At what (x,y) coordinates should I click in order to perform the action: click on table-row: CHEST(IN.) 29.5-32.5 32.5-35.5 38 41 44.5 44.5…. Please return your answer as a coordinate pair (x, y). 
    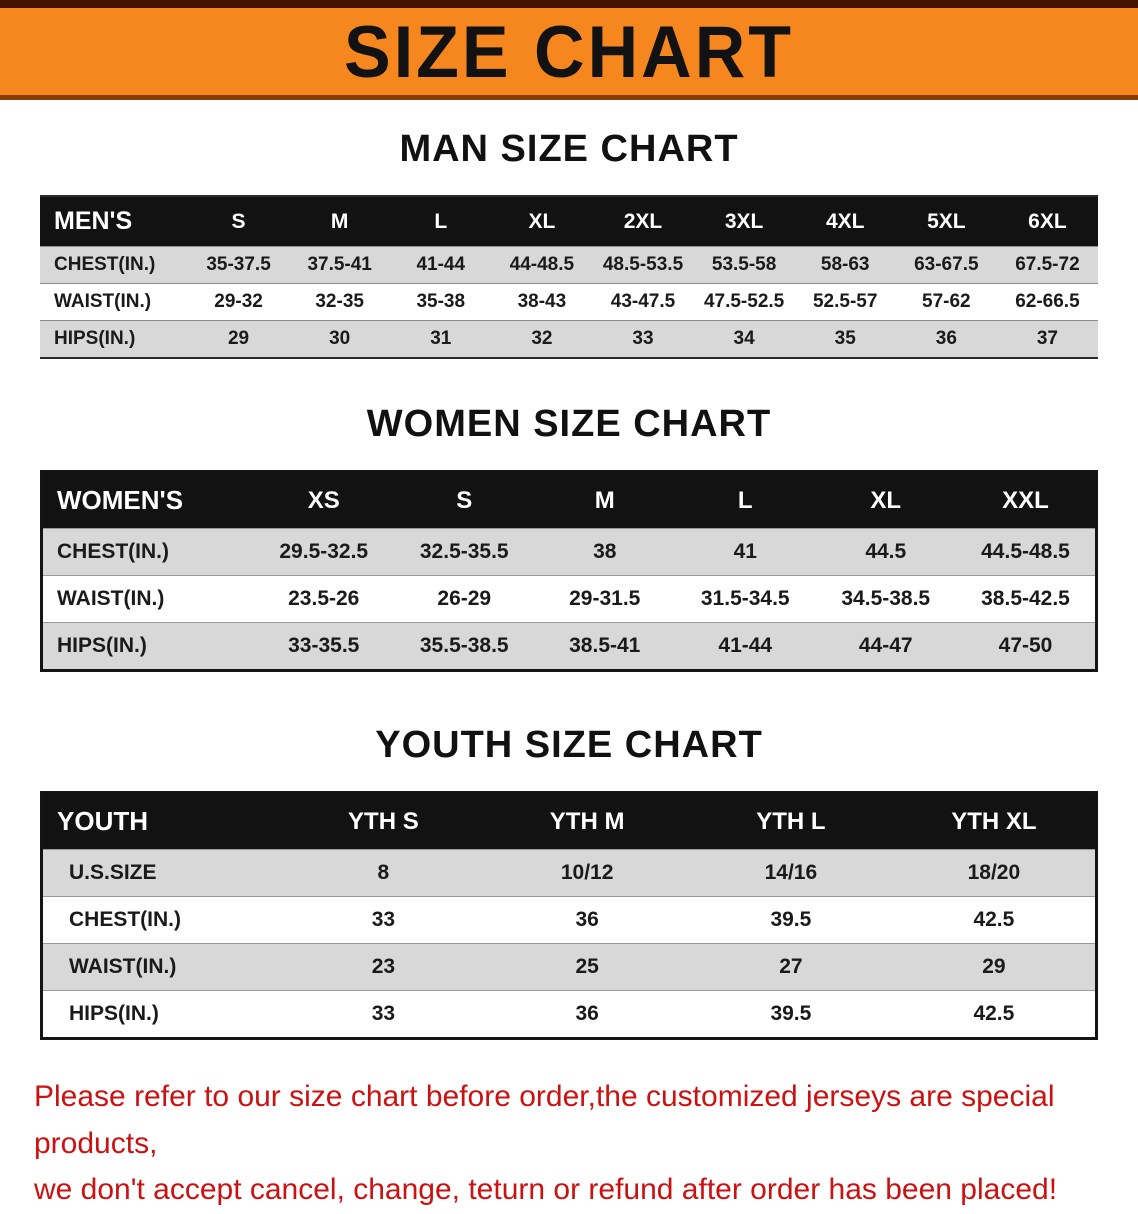
    Looking at the image, I should click on (569, 552).